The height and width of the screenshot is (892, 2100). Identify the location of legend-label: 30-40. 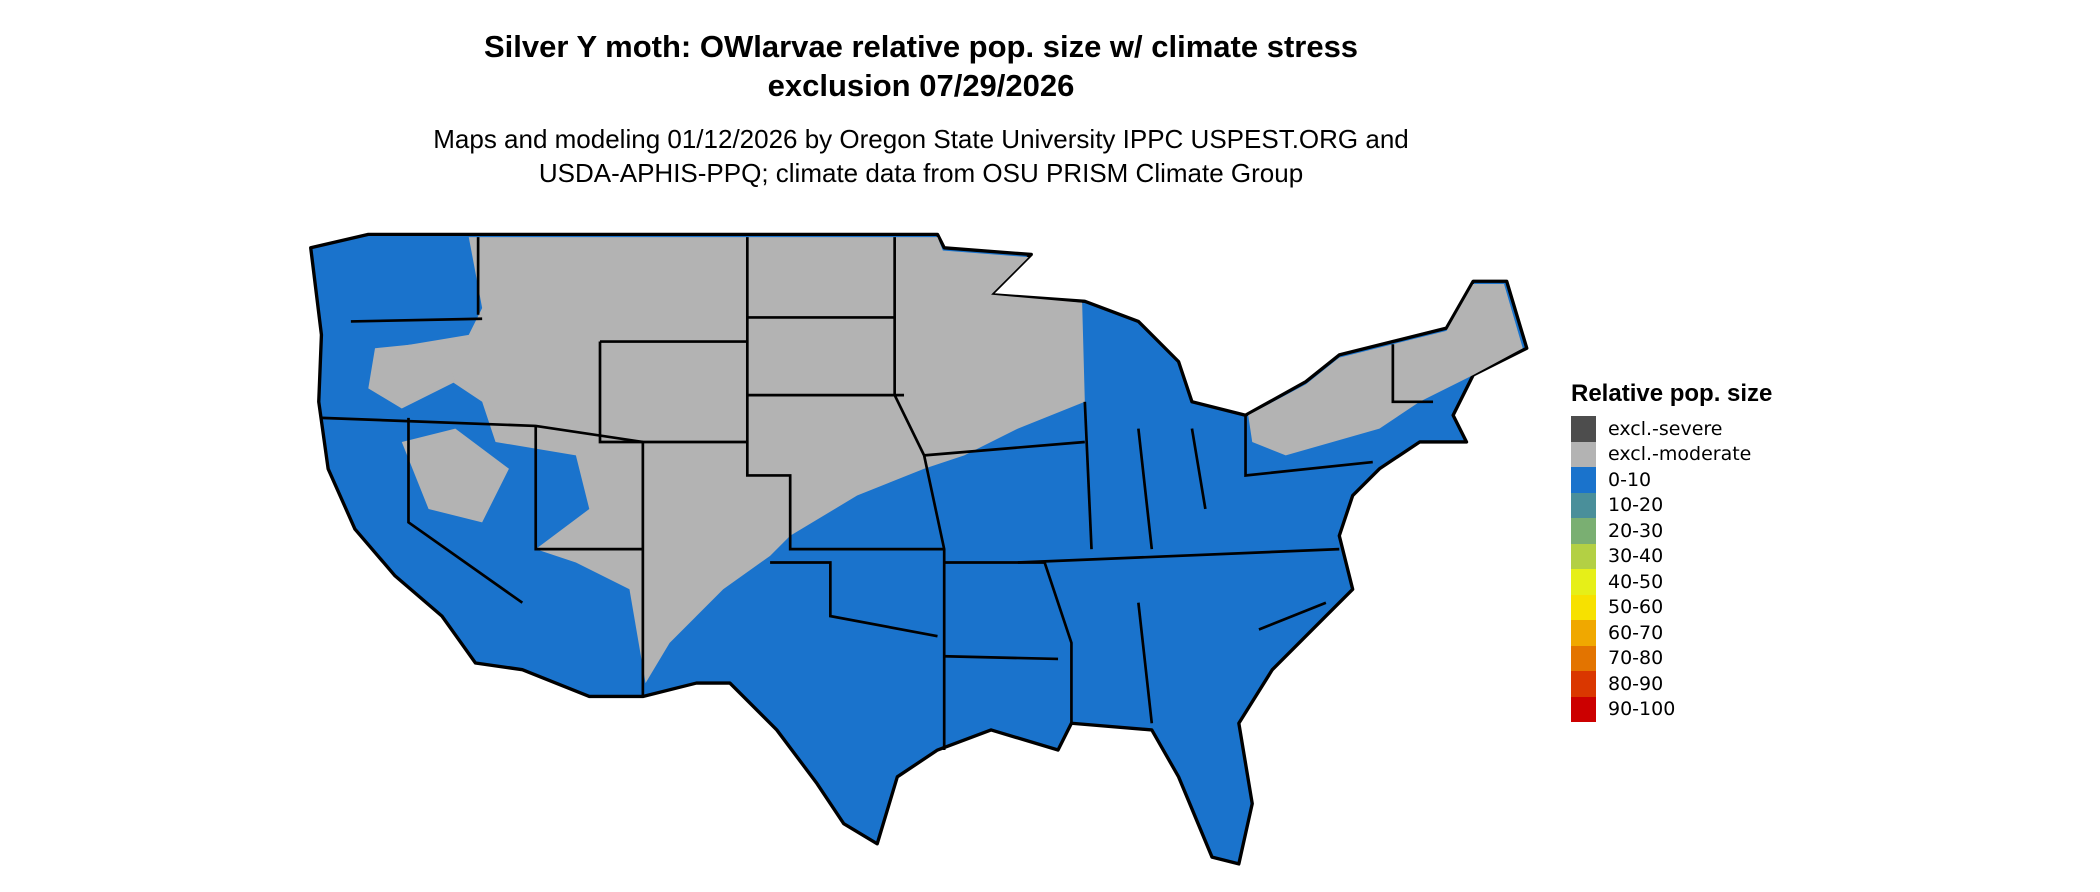
(1636, 556).